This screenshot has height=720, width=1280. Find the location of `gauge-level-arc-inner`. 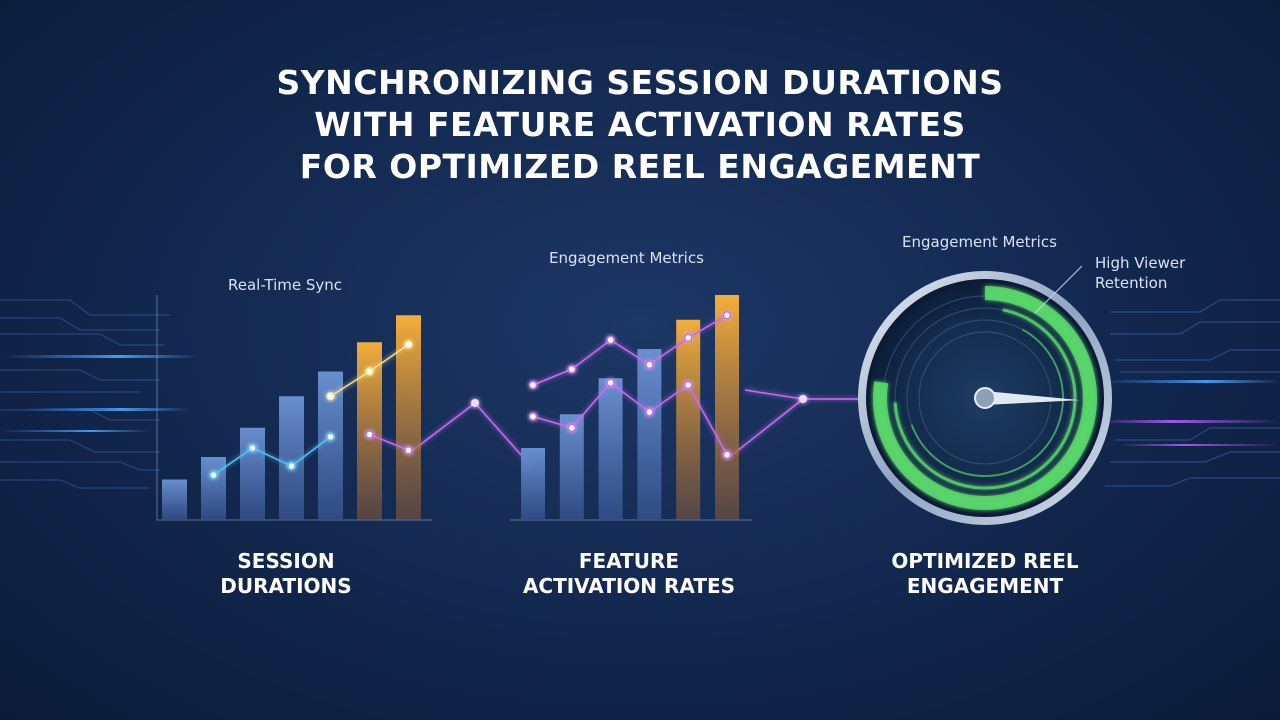

gauge-level-arc-inner is located at coordinates (985, 399).